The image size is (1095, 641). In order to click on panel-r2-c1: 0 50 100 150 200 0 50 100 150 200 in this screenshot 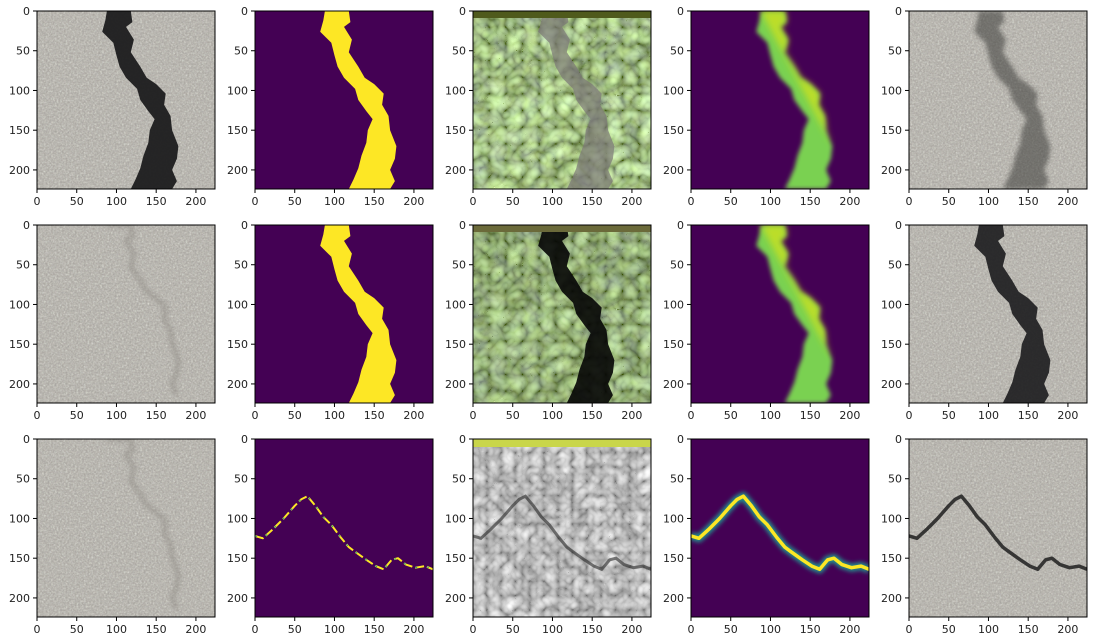, I will do `click(330, 534)`.